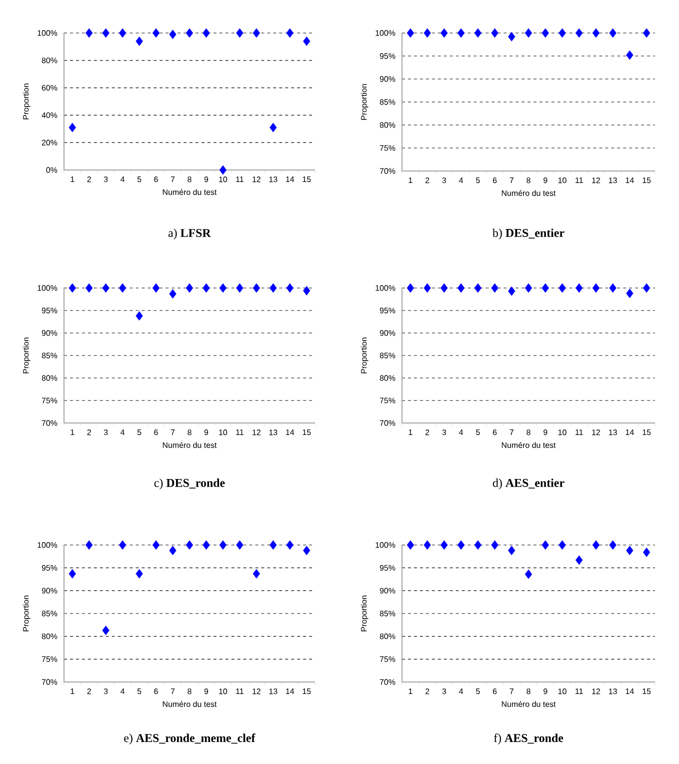 The image size is (679, 764). I want to click on text: c) DES_ronde, so click(189, 484).